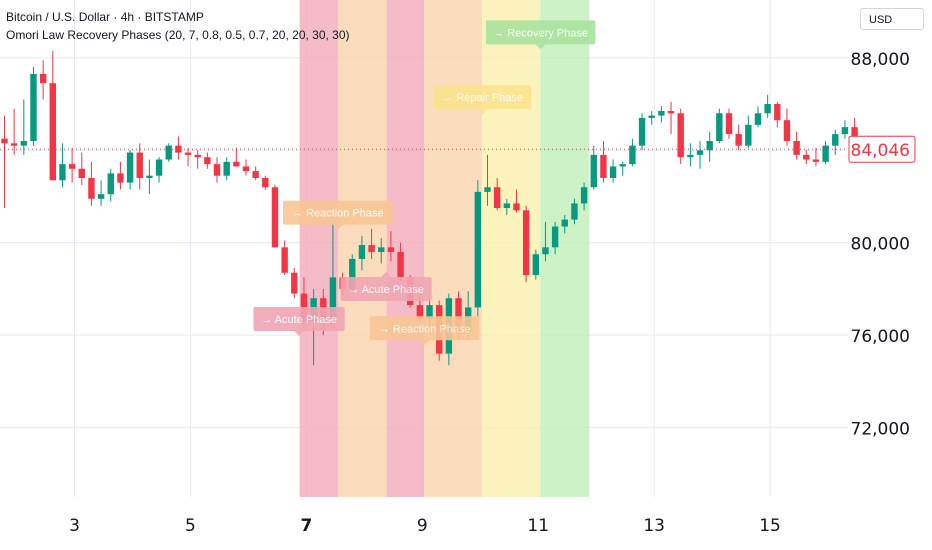 The image size is (932, 550). I want to click on currency-button: USD, so click(892, 19).